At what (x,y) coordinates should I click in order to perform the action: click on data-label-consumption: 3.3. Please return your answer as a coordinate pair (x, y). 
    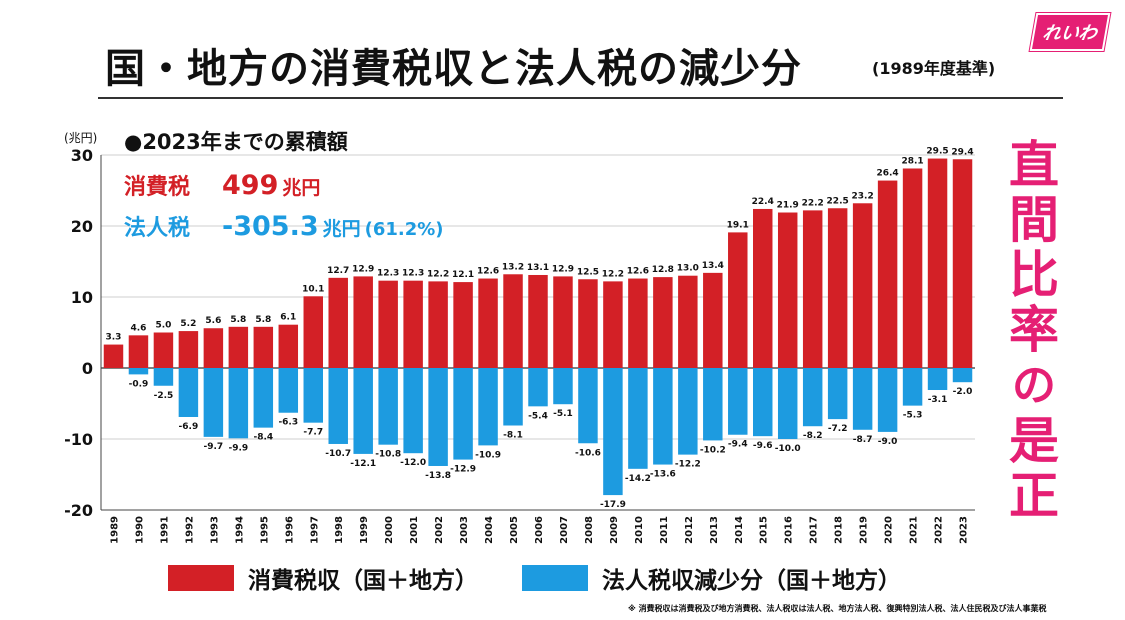
    Looking at the image, I should click on (114, 338).